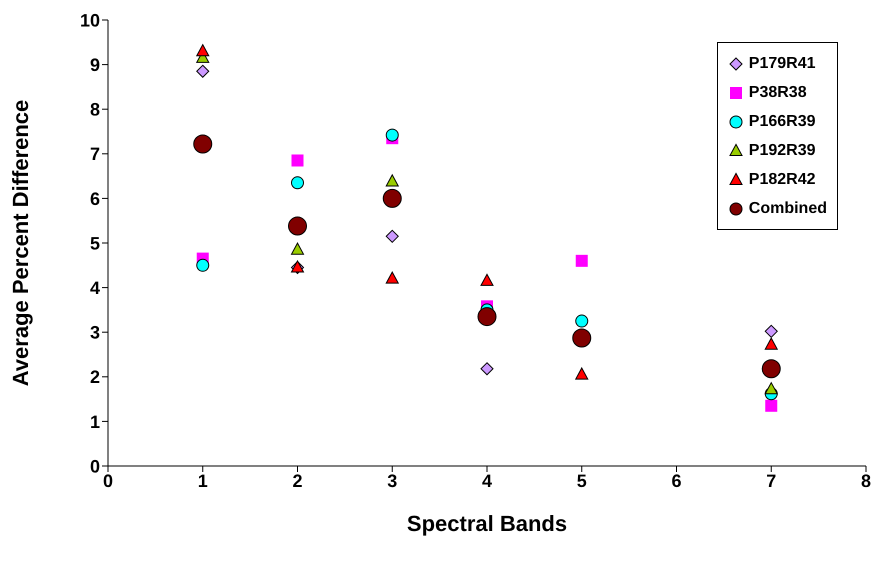 This screenshot has height=564, width=886. I want to click on legend-label: P38R38, so click(777, 93).